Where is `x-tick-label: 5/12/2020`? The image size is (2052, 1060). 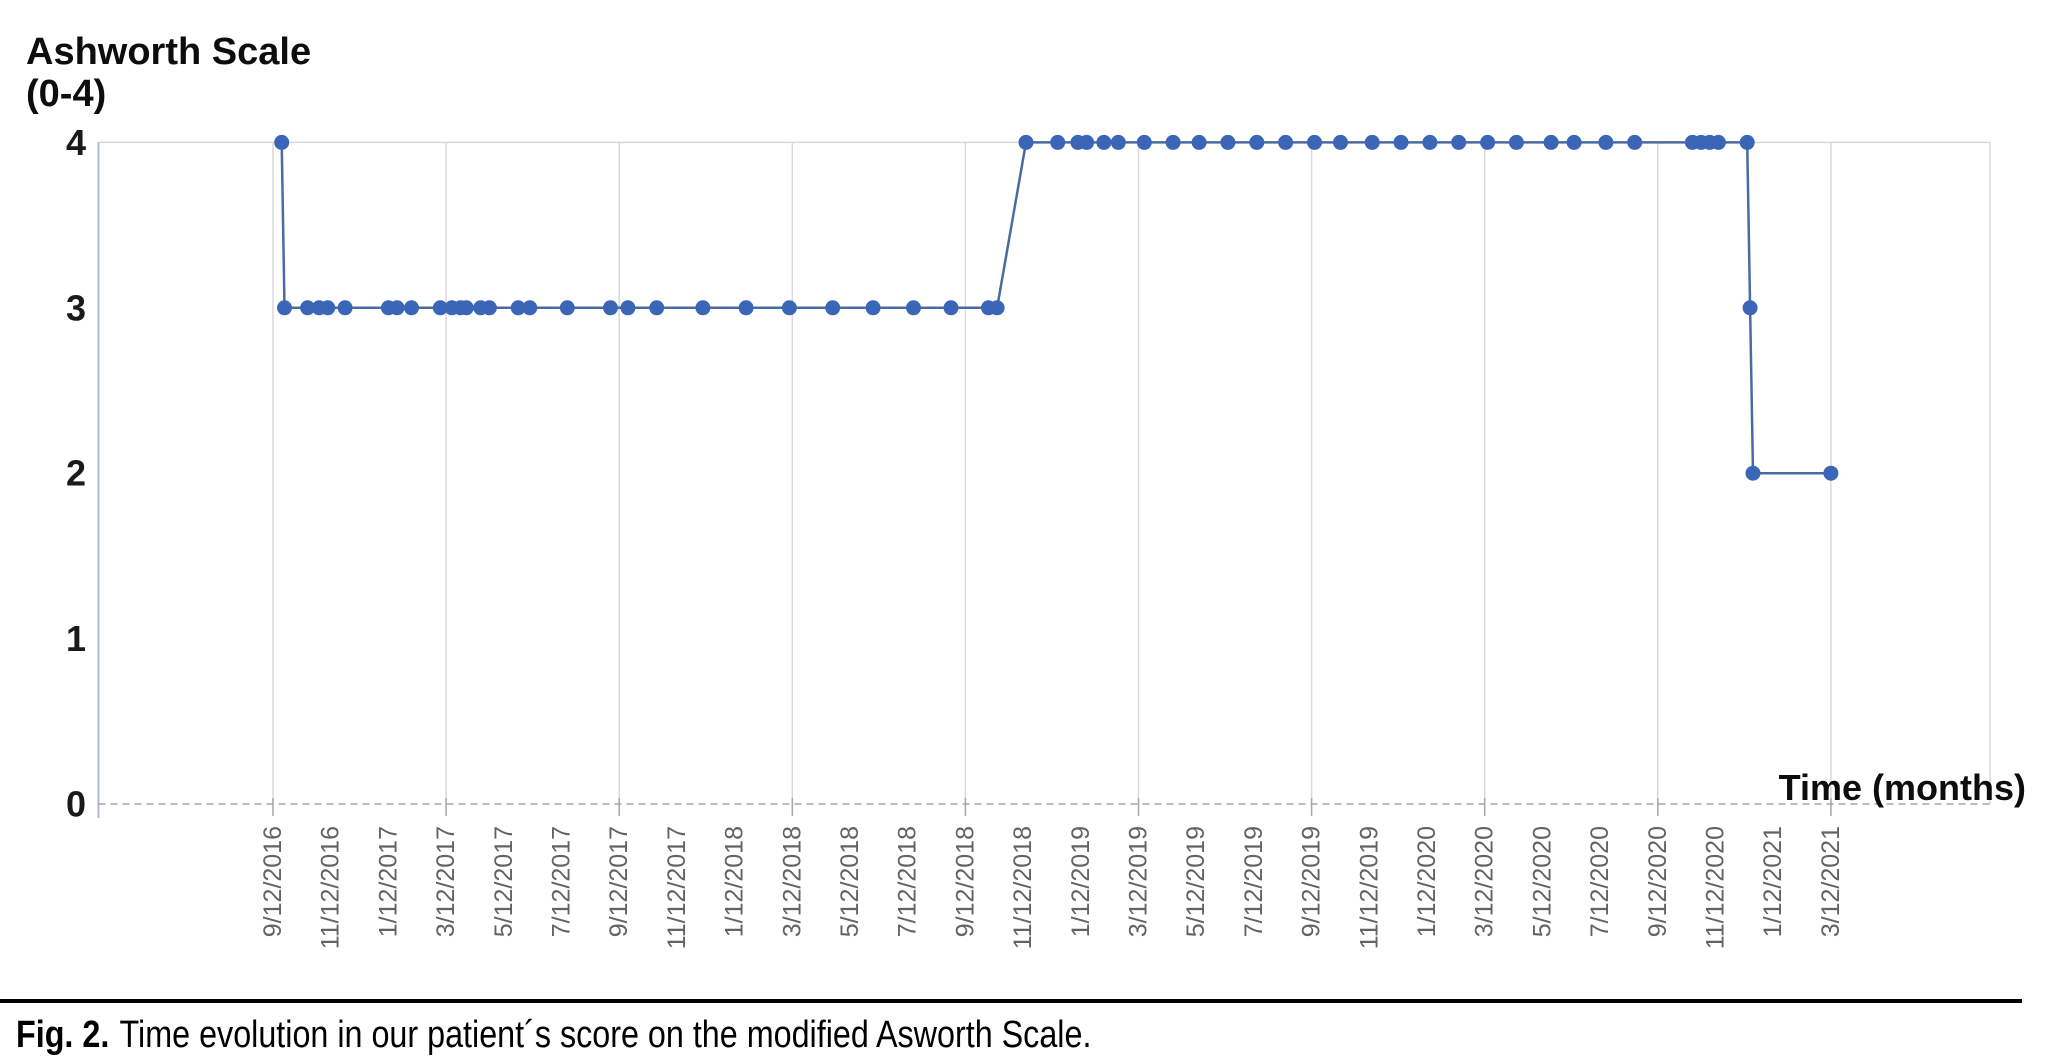 x-tick-label: 5/12/2020 is located at coordinates (1542, 881).